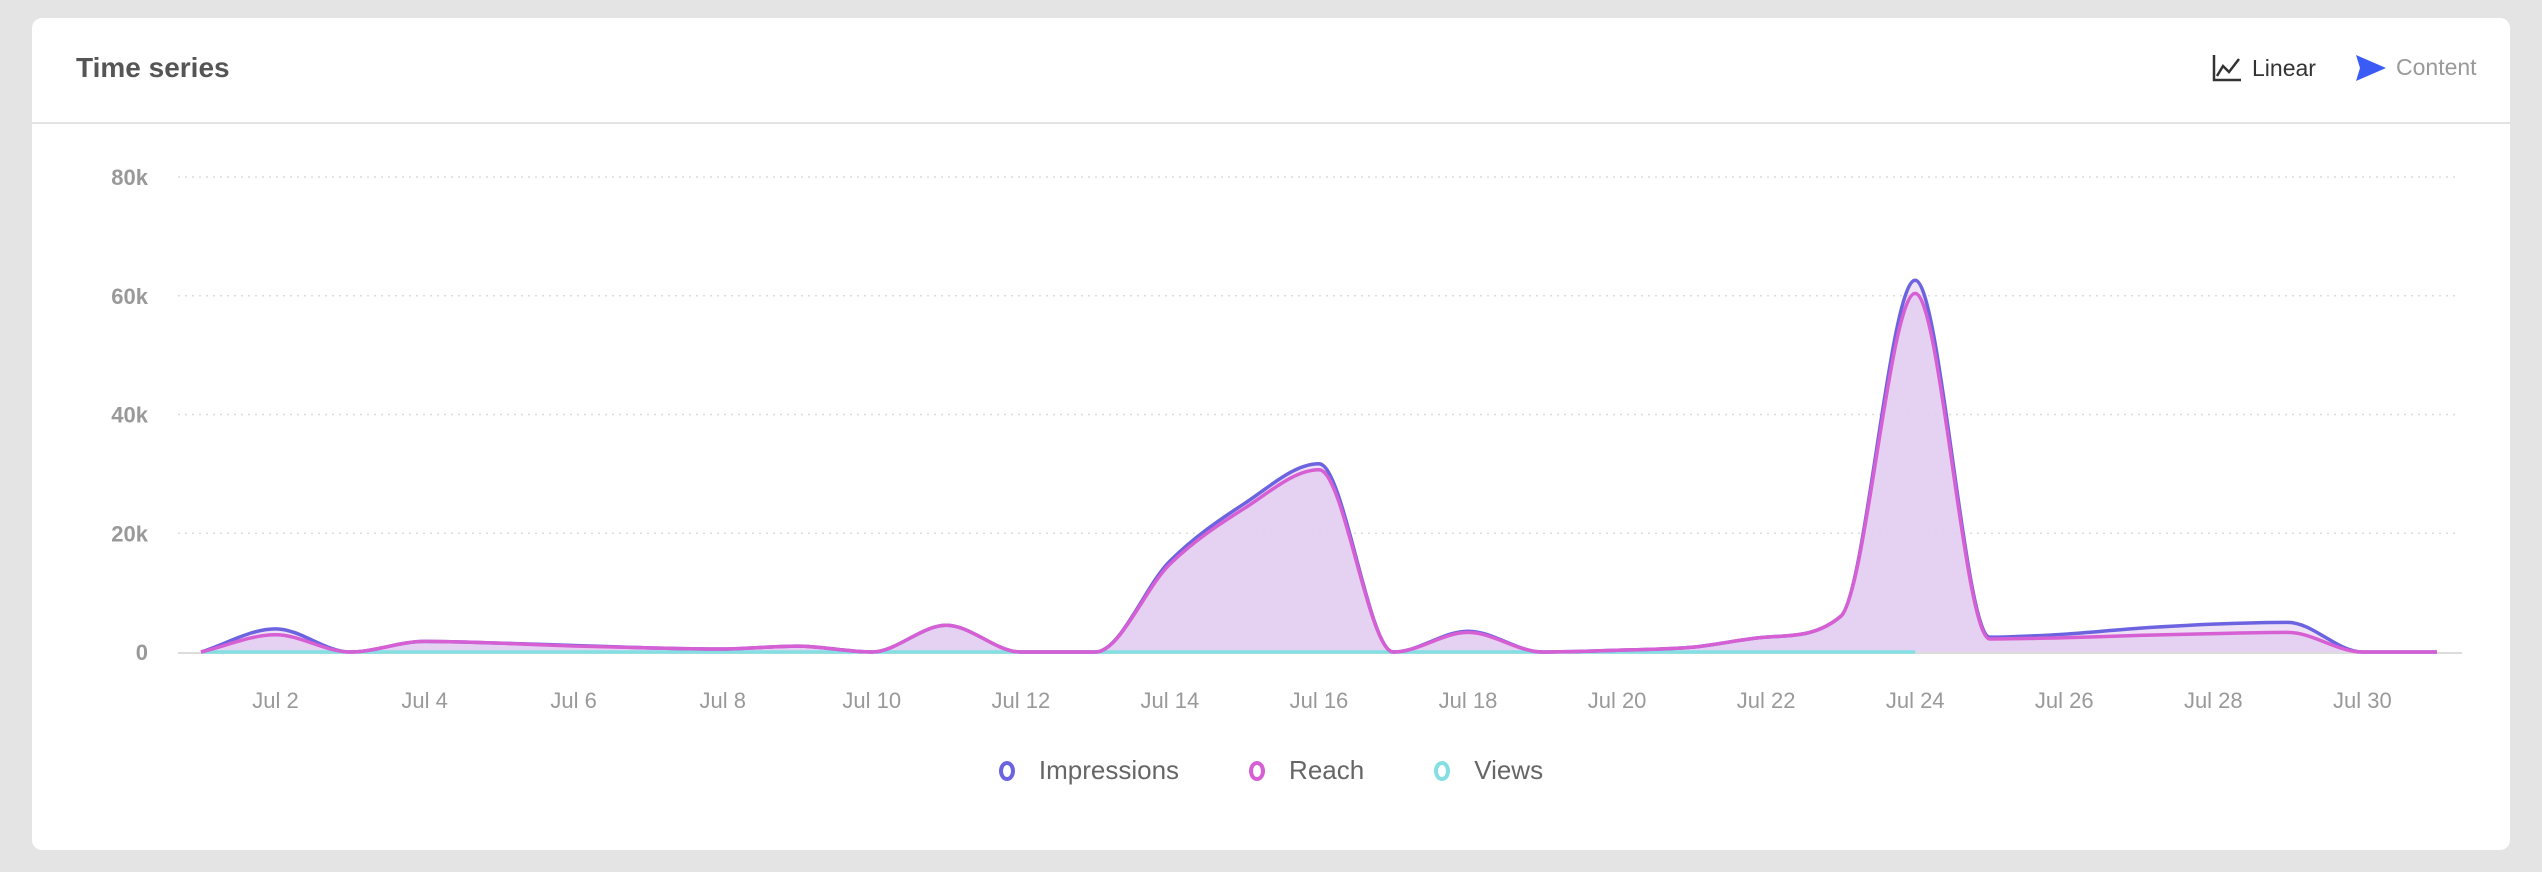 The width and height of the screenshot is (2542, 872). I want to click on views-marker-icon, so click(1442, 770).